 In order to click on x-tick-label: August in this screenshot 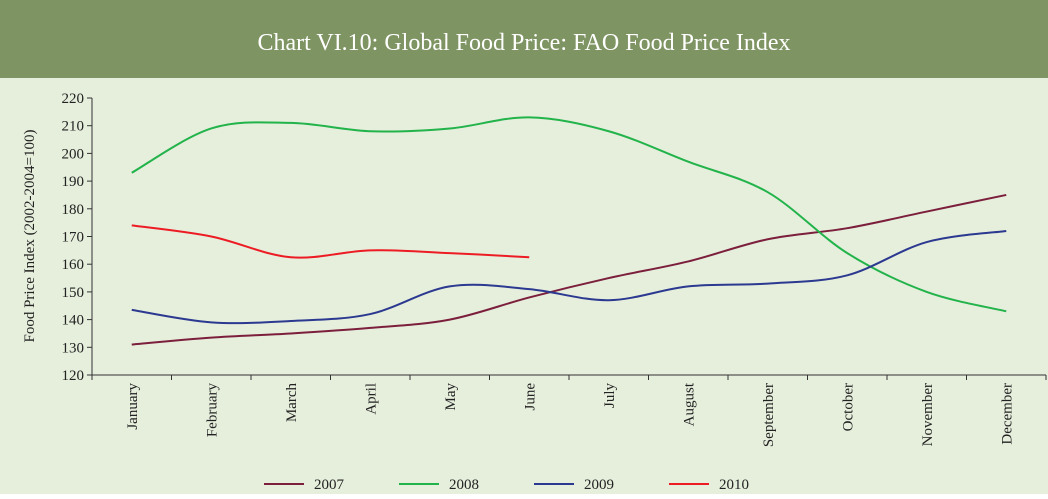, I will do `click(689, 404)`.